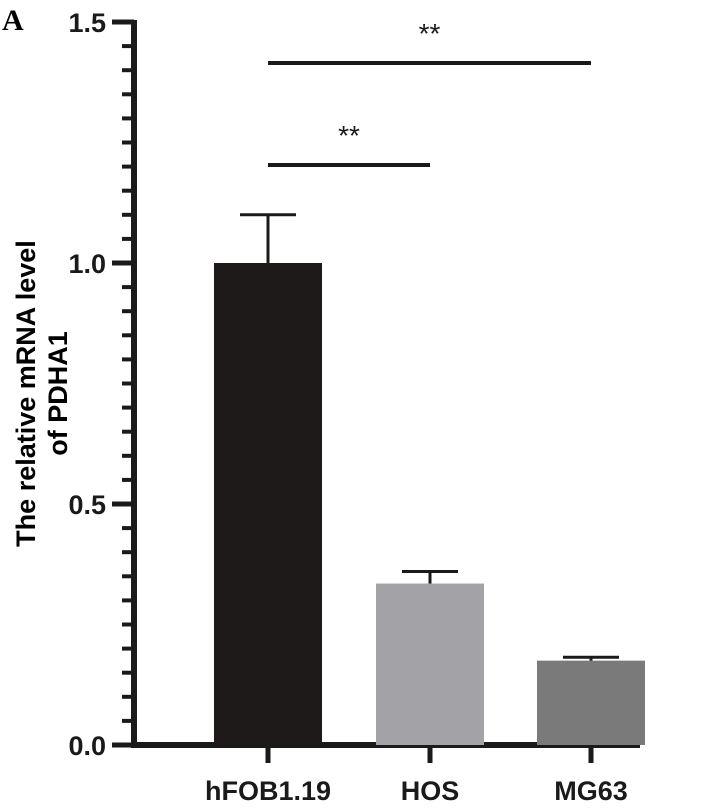 Image resolution: width=708 pixels, height=810 pixels. I want to click on significance-annotations: ** **, so click(429, 92).